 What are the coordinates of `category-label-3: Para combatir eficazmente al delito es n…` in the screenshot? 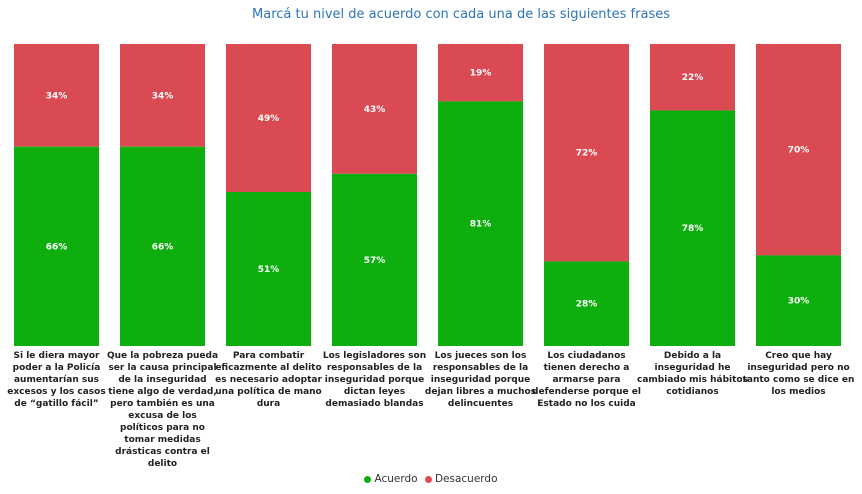 It's located at (268, 380).